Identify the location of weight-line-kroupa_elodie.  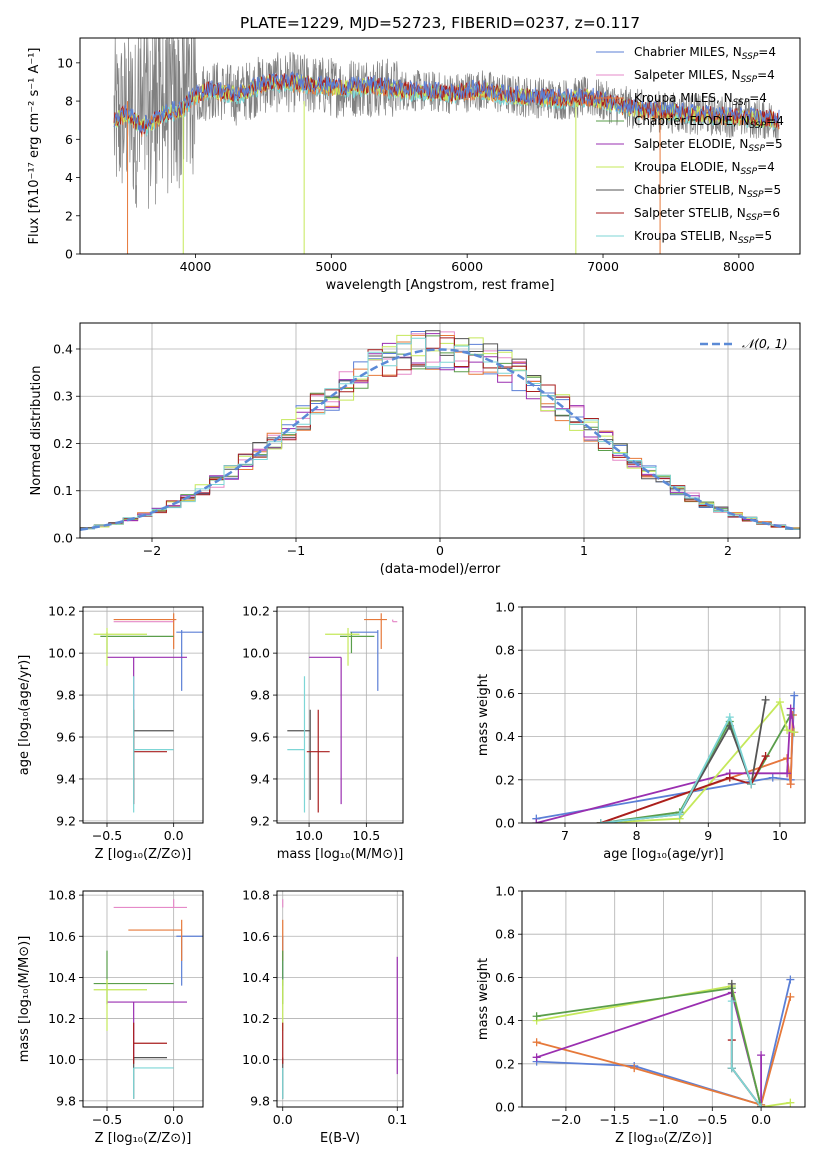
(697, 761).